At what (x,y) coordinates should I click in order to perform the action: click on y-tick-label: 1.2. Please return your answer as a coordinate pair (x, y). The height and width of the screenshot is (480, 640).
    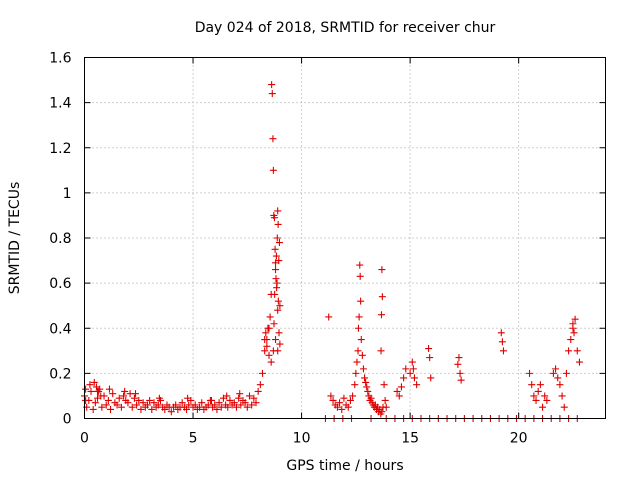
    Looking at the image, I should click on (60, 149).